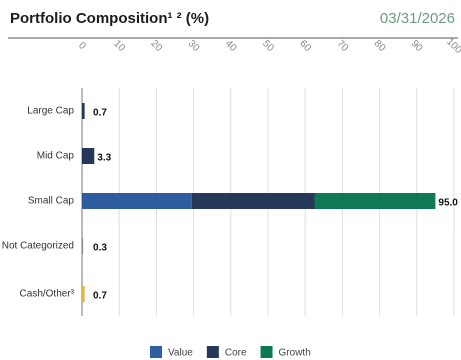 The height and width of the screenshot is (360, 461). What do you see at coordinates (342, 46) in the screenshot?
I see `x-tick-label: 70` at bounding box center [342, 46].